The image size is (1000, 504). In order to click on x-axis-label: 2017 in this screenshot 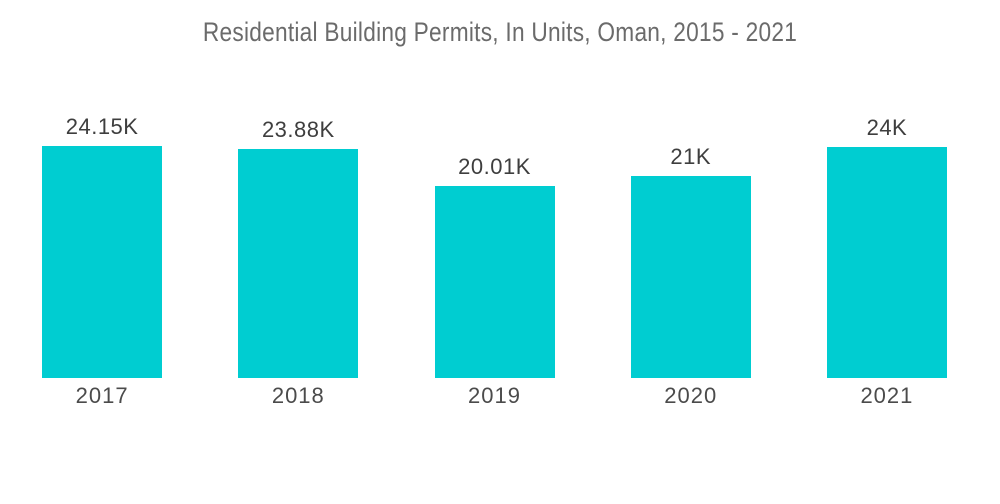, I will do `click(102, 395)`.